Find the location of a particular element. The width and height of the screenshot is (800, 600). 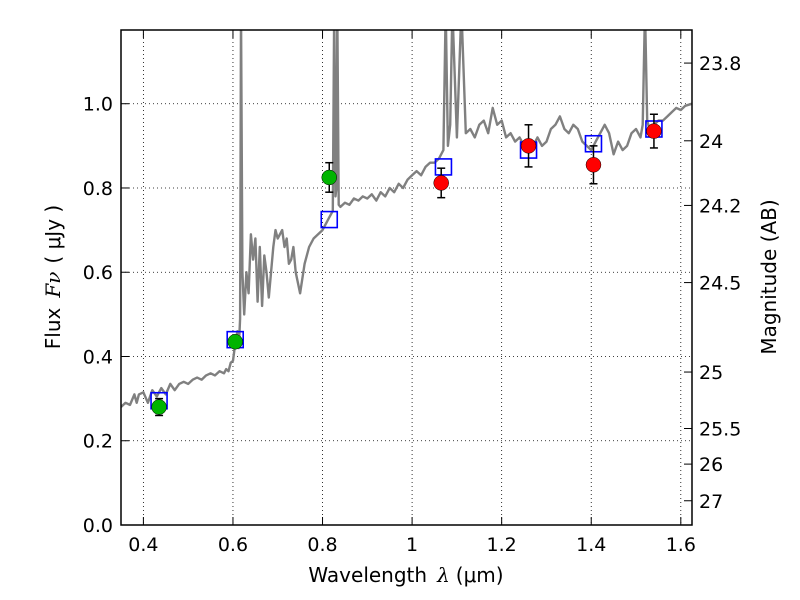

y2-tick-label: 23.8 is located at coordinates (720, 64).